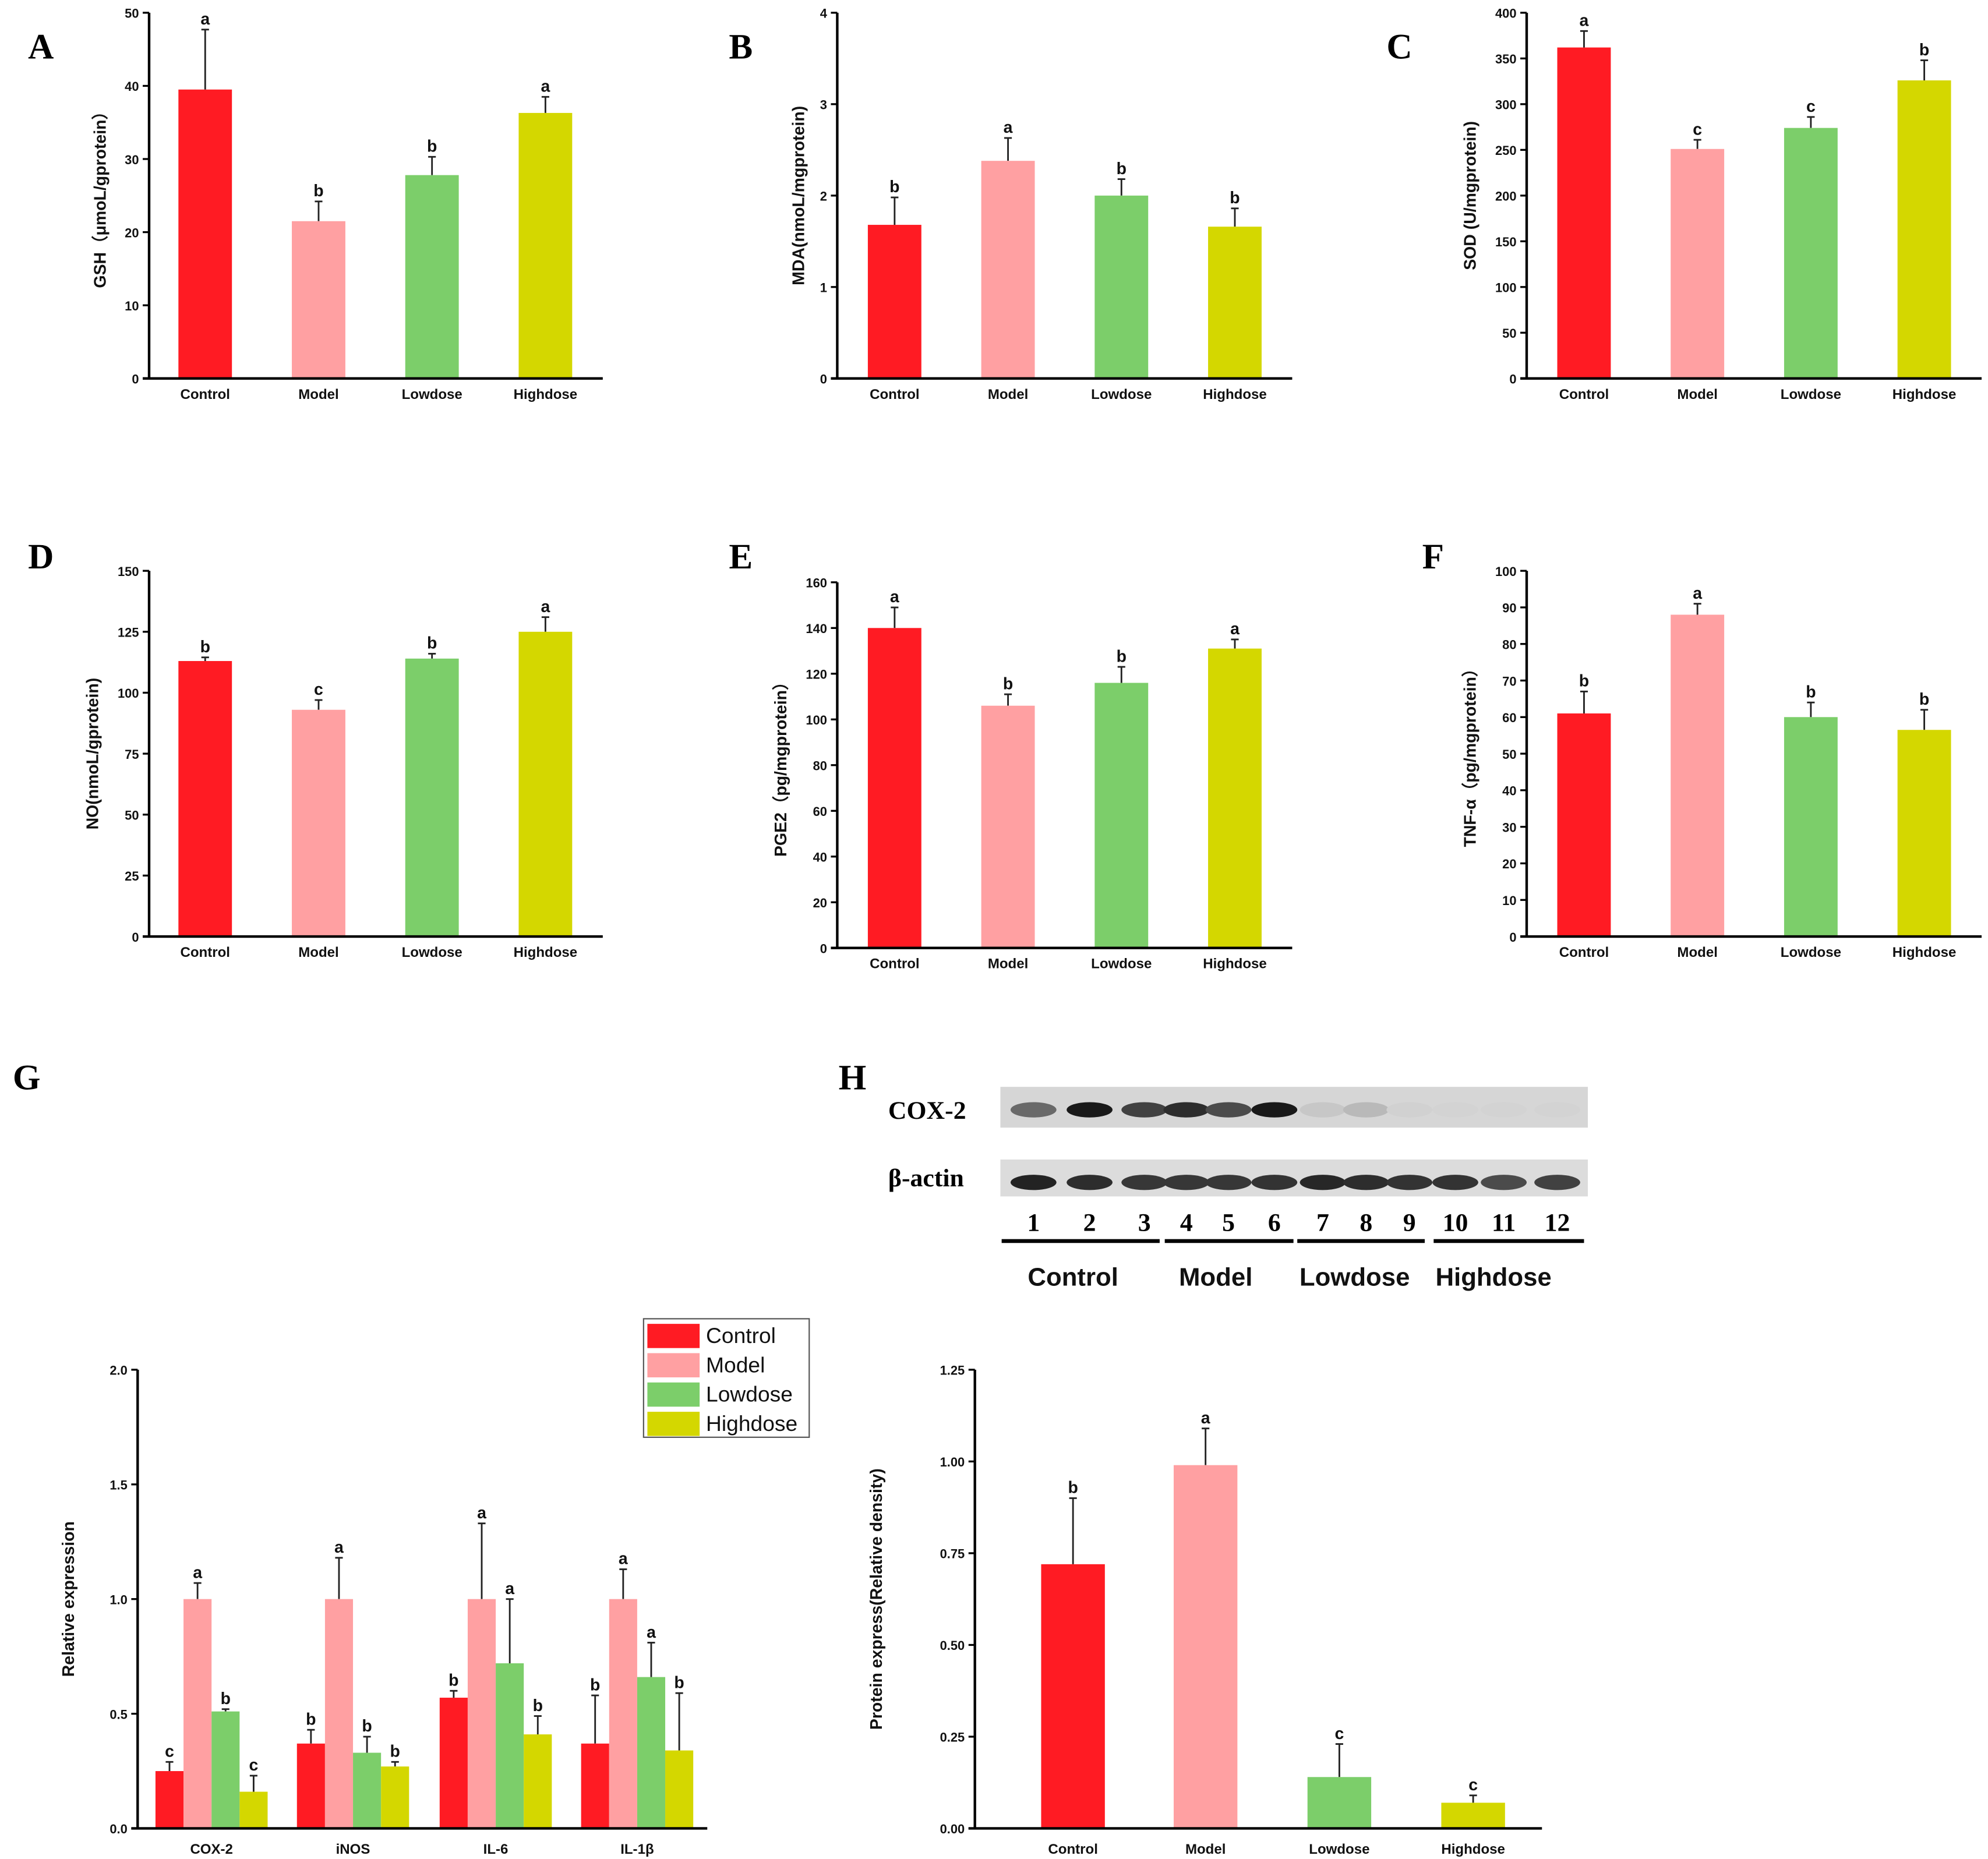 Image resolution: width=1988 pixels, height=1859 pixels. Describe the element at coordinates (1505, 59) in the screenshot. I see `y-tick-label: 350` at that location.